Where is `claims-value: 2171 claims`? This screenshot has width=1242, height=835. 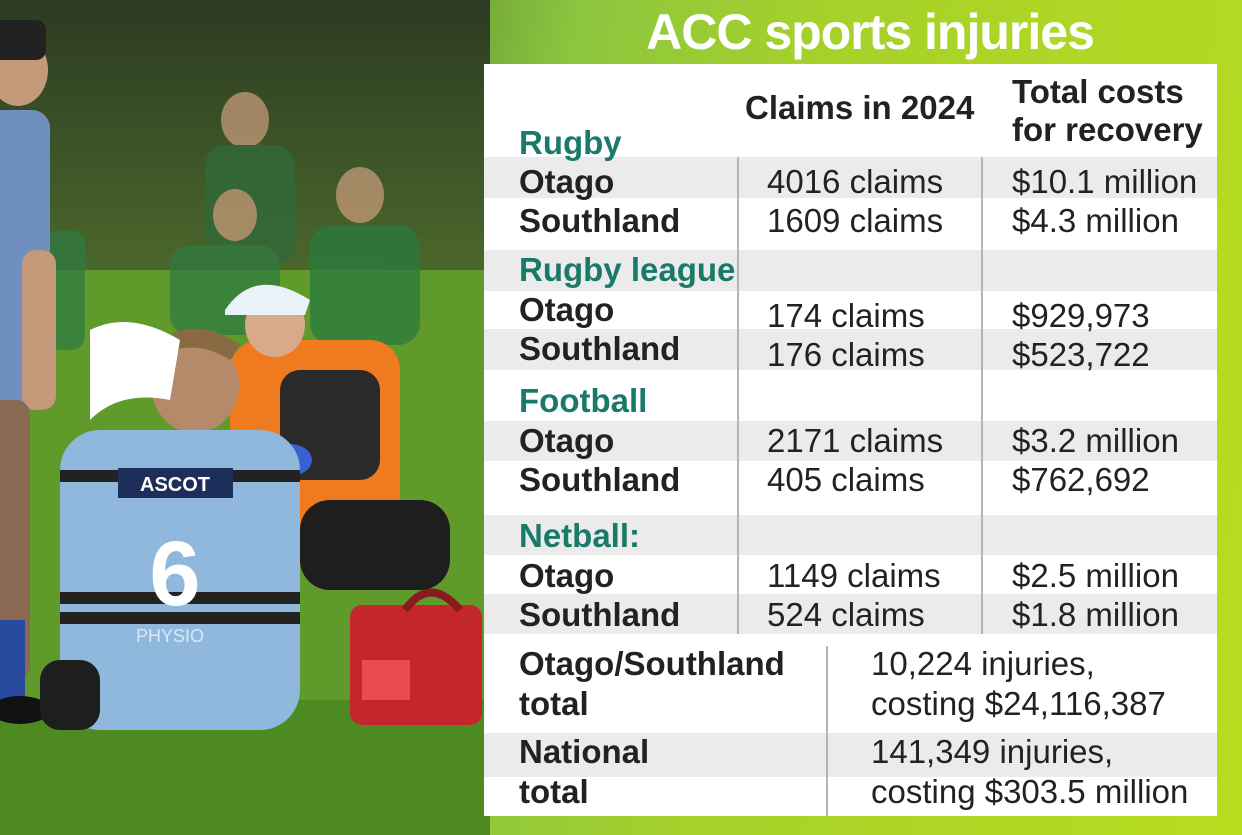
claims-value: 2171 claims is located at coordinates (855, 440).